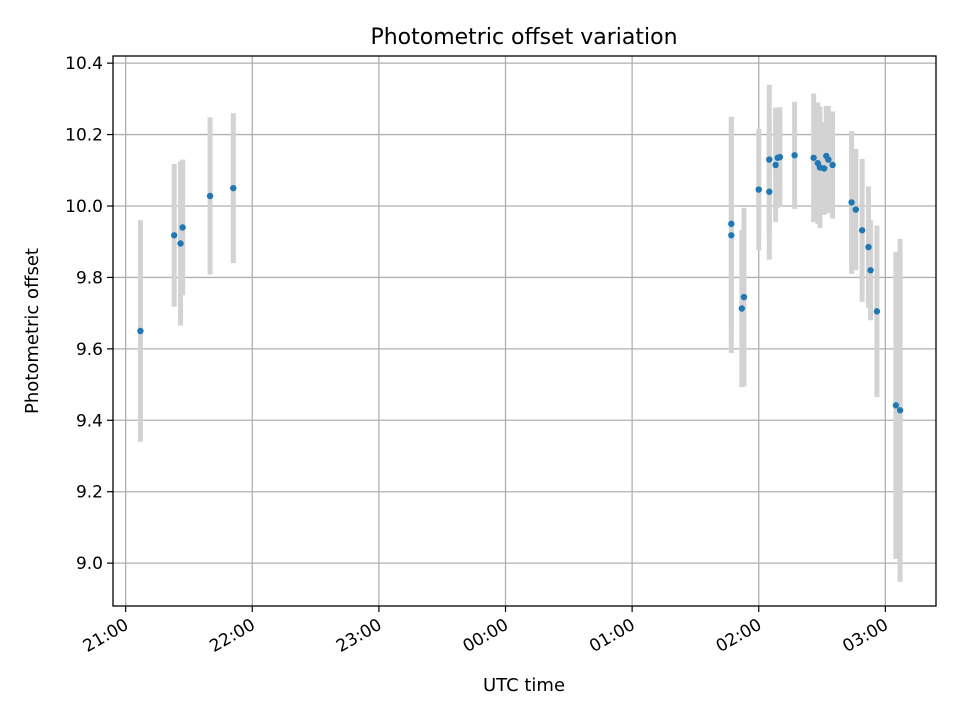 The width and height of the screenshot is (960, 720). What do you see at coordinates (84, 207) in the screenshot?
I see `y-tick-label: 10.0` at bounding box center [84, 207].